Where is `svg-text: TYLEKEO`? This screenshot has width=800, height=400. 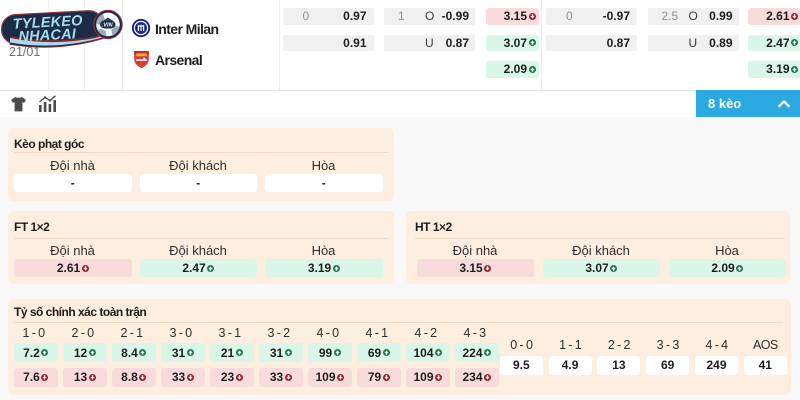
svg-text: TYLEKEO is located at coordinates (47, 23).